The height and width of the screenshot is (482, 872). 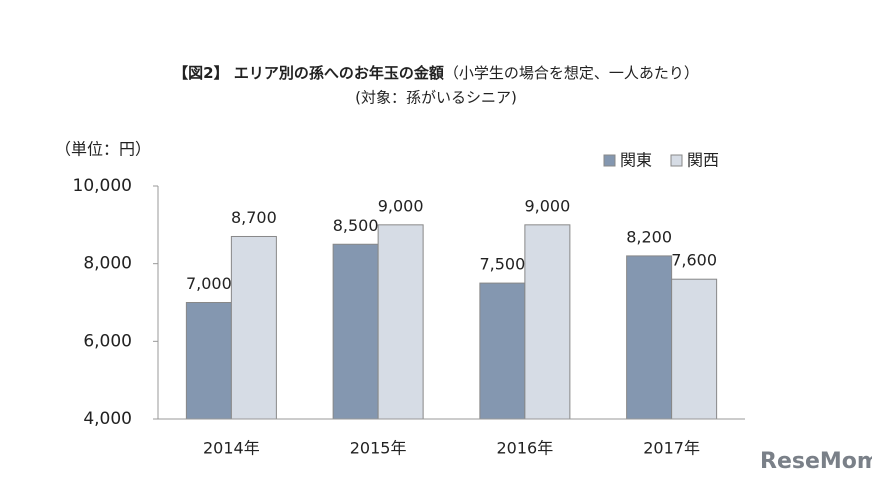 I want to click on chart-title: 【図2】 エリア別の孫へのお年玉の金額（小学生の場合を想定、一人あたり）, so click(x=436, y=73).